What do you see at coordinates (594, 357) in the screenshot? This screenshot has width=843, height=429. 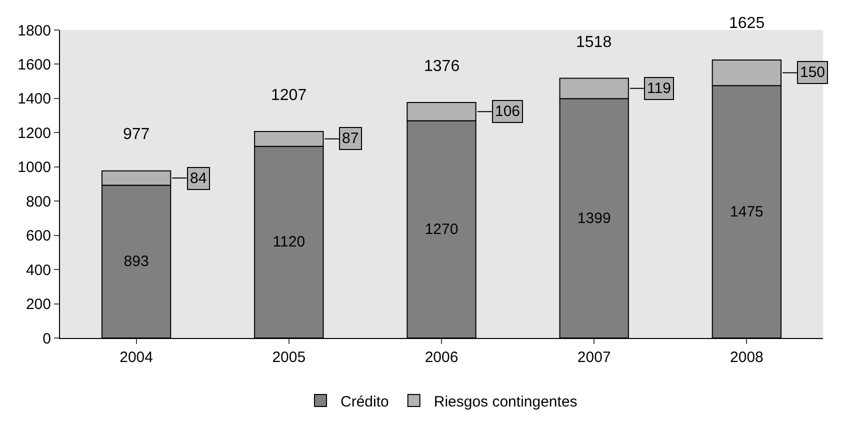 I see `x-tick-label: 2007` at bounding box center [594, 357].